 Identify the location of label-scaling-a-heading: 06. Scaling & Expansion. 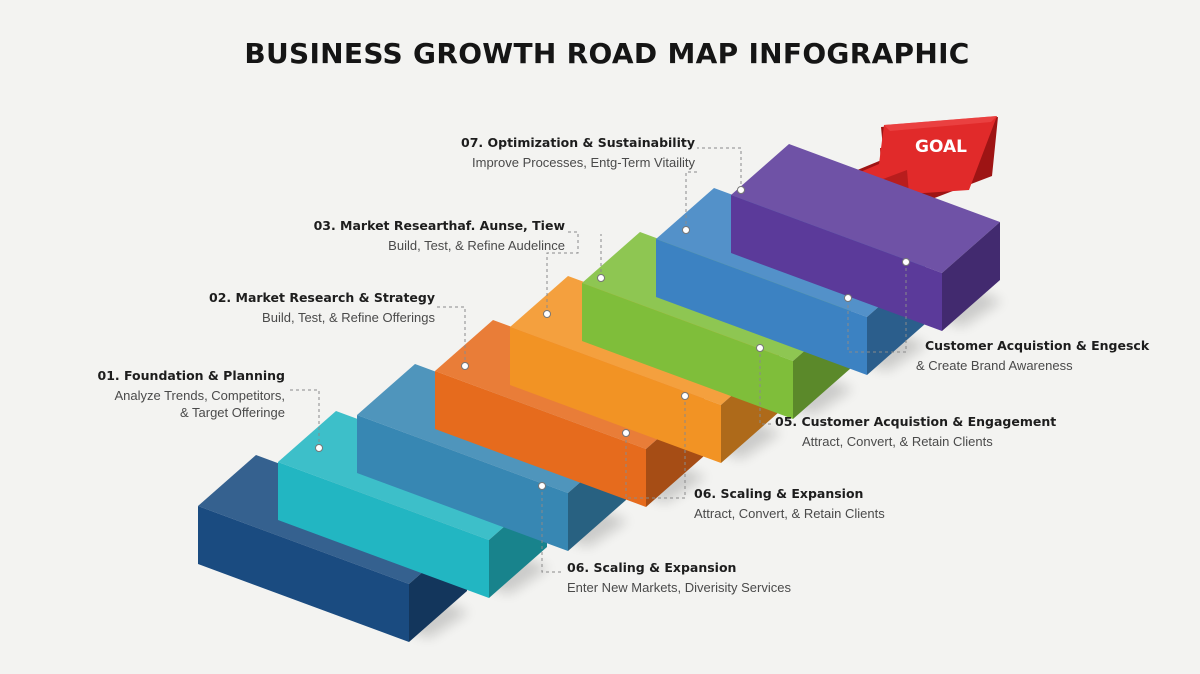
(779, 493).